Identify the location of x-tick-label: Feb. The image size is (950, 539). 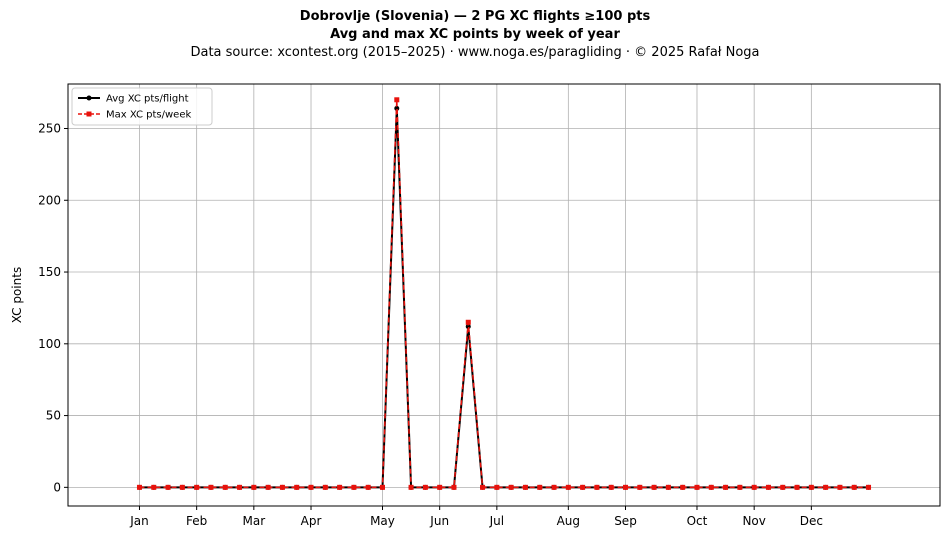
(196, 521).